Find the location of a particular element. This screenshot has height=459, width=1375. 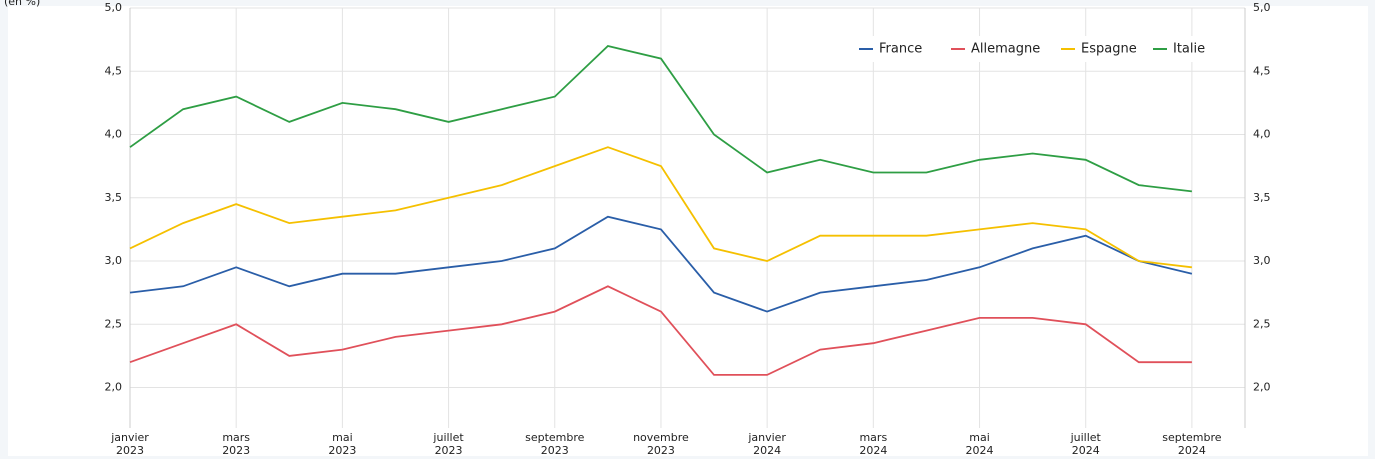

y2-tick-label: 3,0 is located at coordinates (1262, 260).